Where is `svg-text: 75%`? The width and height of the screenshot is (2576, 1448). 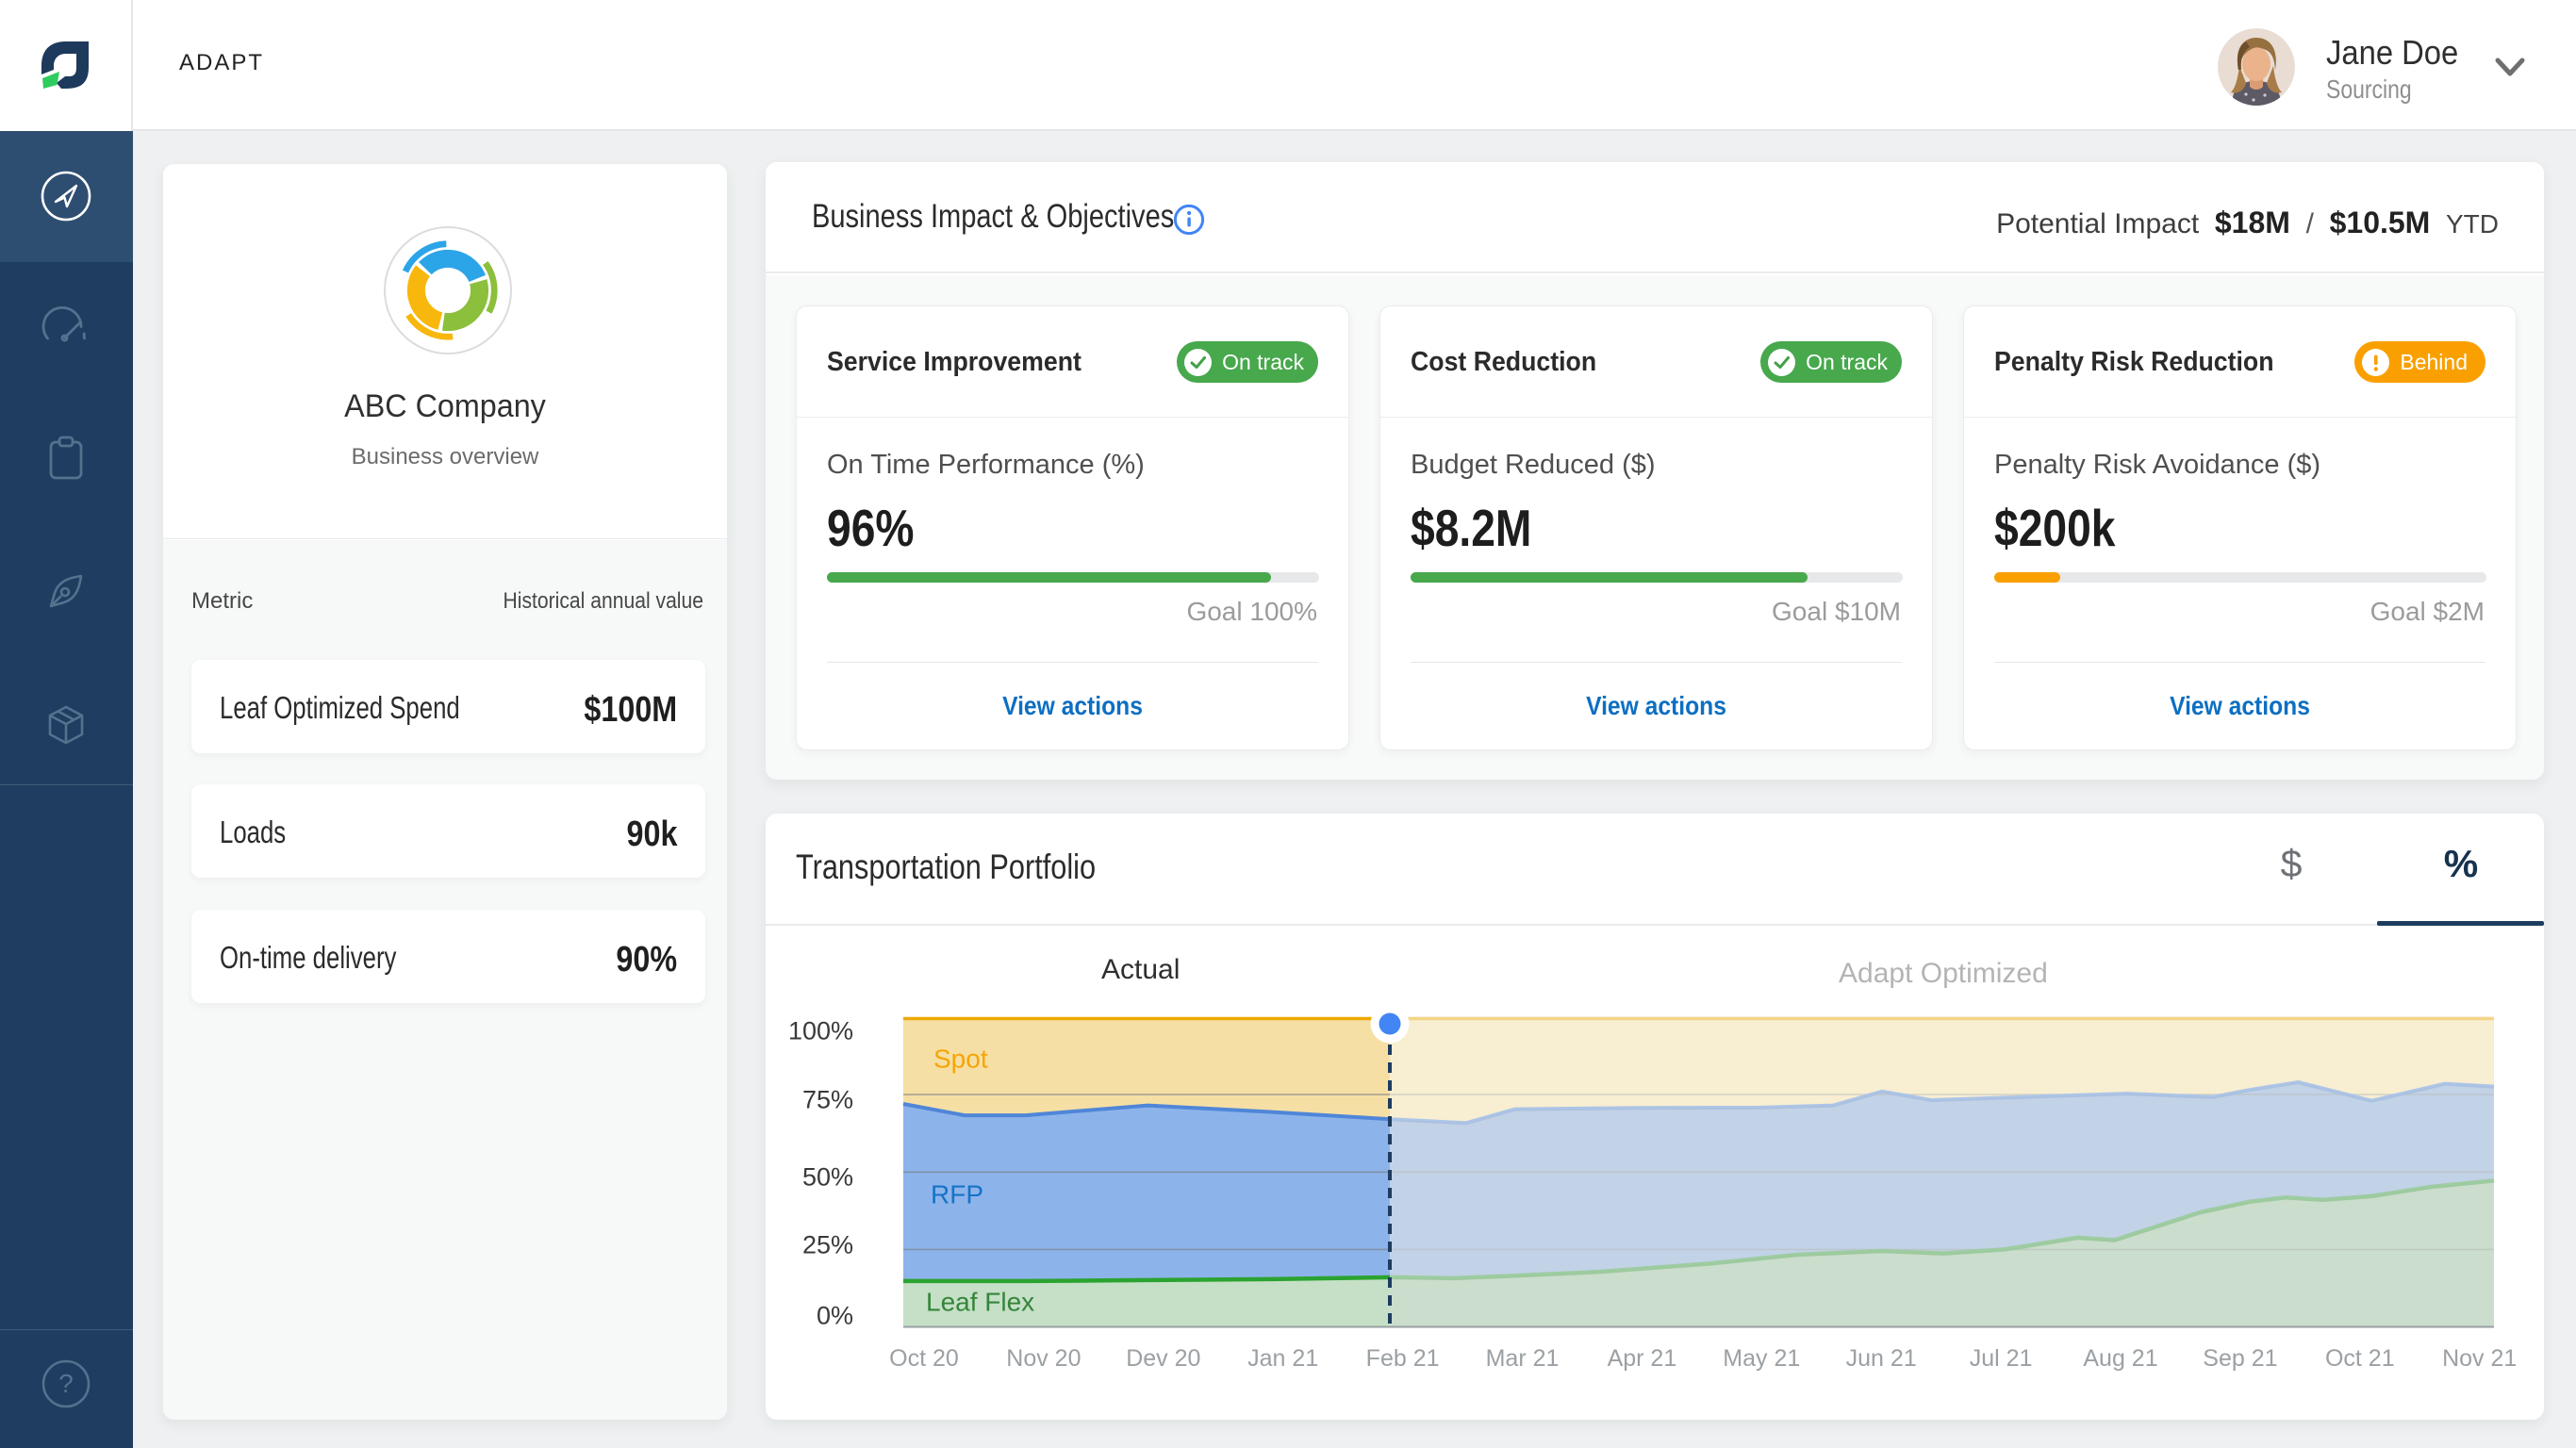
svg-text: 75% is located at coordinates (827, 1100).